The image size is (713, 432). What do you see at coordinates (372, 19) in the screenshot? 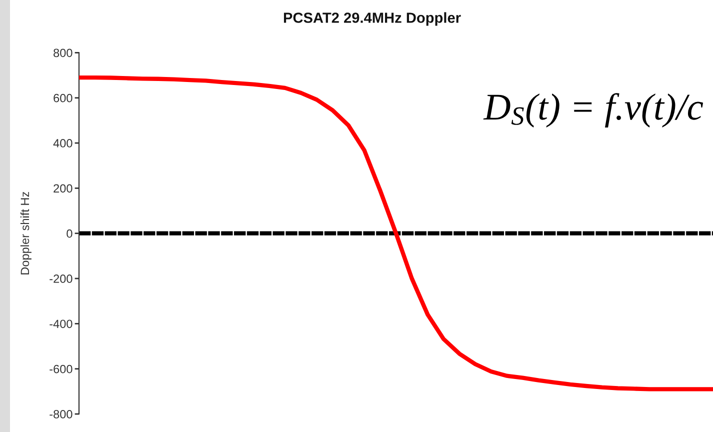
I see `chart-title: PCSAT2 29.4MHz Doppler` at bounding box center [372, 19].